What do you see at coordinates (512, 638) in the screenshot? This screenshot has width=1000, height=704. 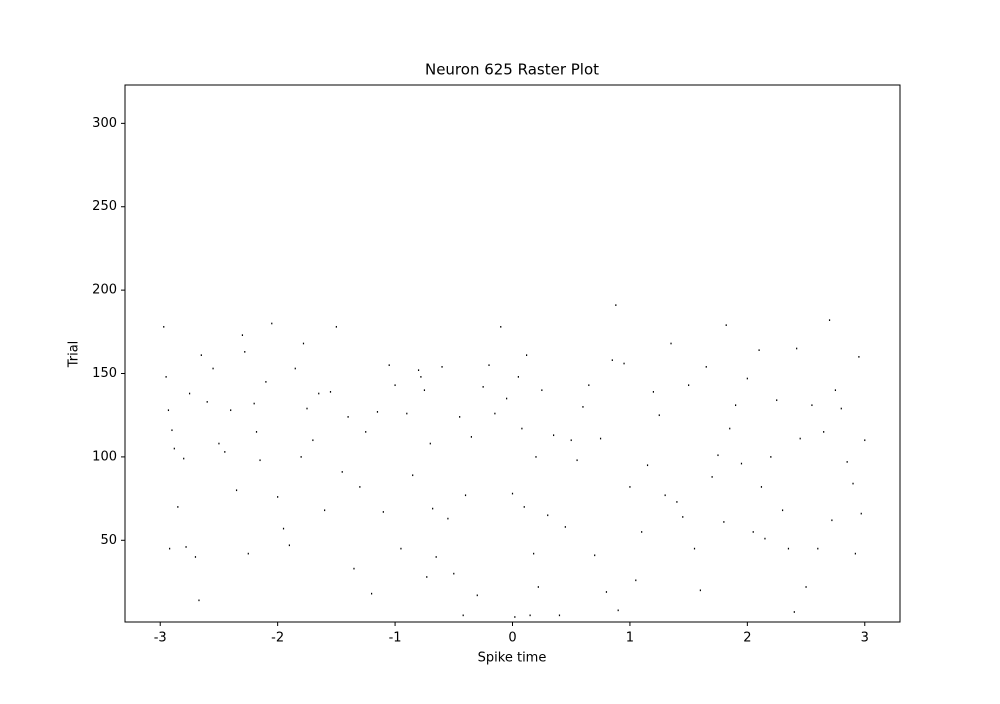 I see `x-tick-label: 0` at bounding box center [512, 638].